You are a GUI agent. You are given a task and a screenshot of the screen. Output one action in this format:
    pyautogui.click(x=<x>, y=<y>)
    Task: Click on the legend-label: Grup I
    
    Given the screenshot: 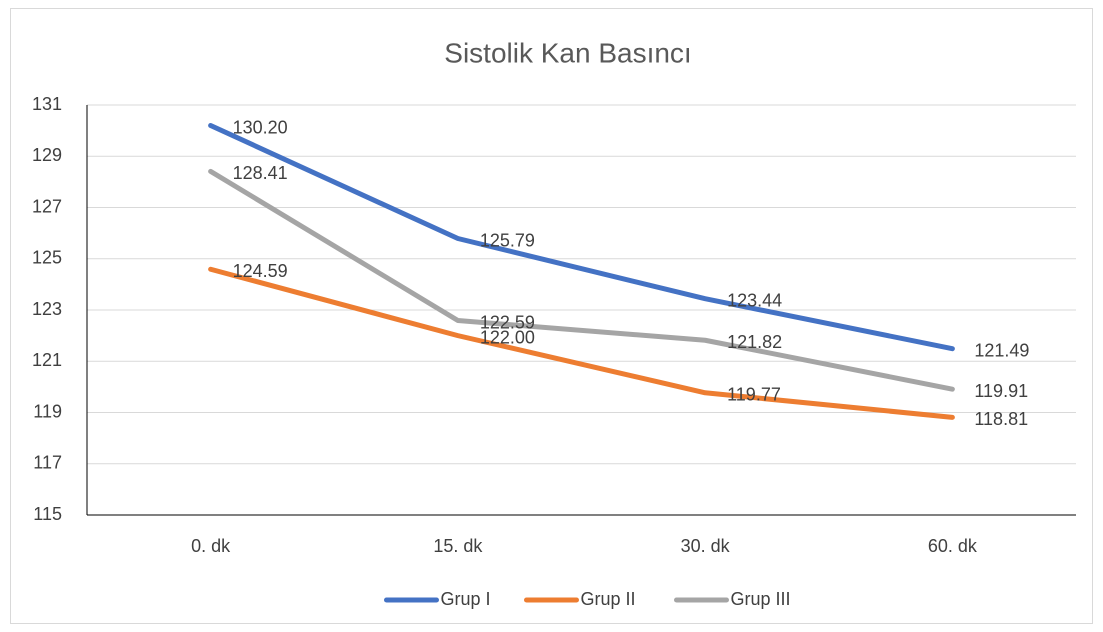 What is the action you would take?
    pyautogui.click(x=466, y=599)
    